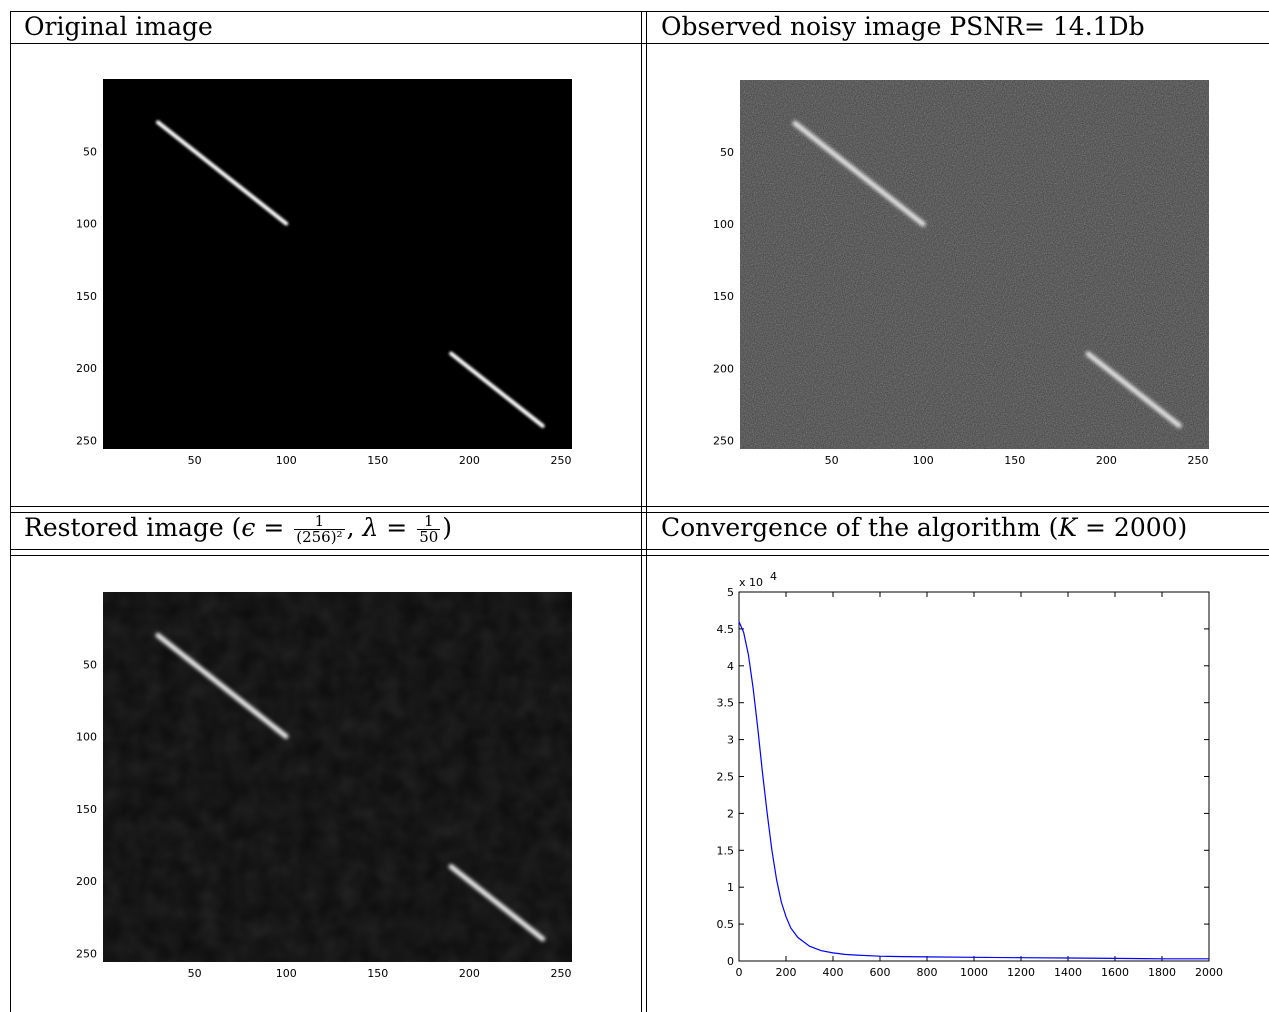 The width and height of the screenshot is (1269, 1012). What do you see at coordinates (1209, 972) in the screenshot?
I see `chart-x-tick-label: 2000` at bounding box center [1209, 972].